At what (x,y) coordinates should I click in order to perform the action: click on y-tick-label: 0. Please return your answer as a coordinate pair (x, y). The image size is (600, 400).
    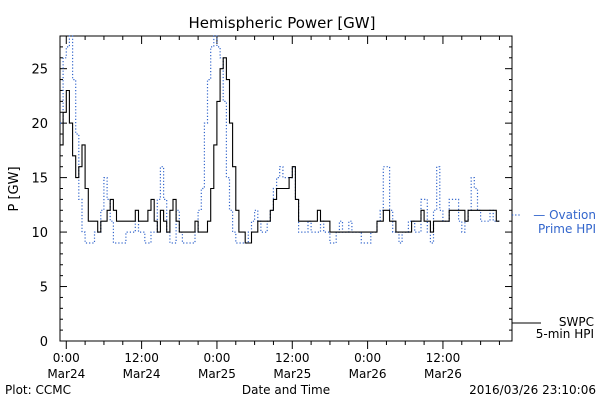
    Looking at the image, I should click on (44, 342).